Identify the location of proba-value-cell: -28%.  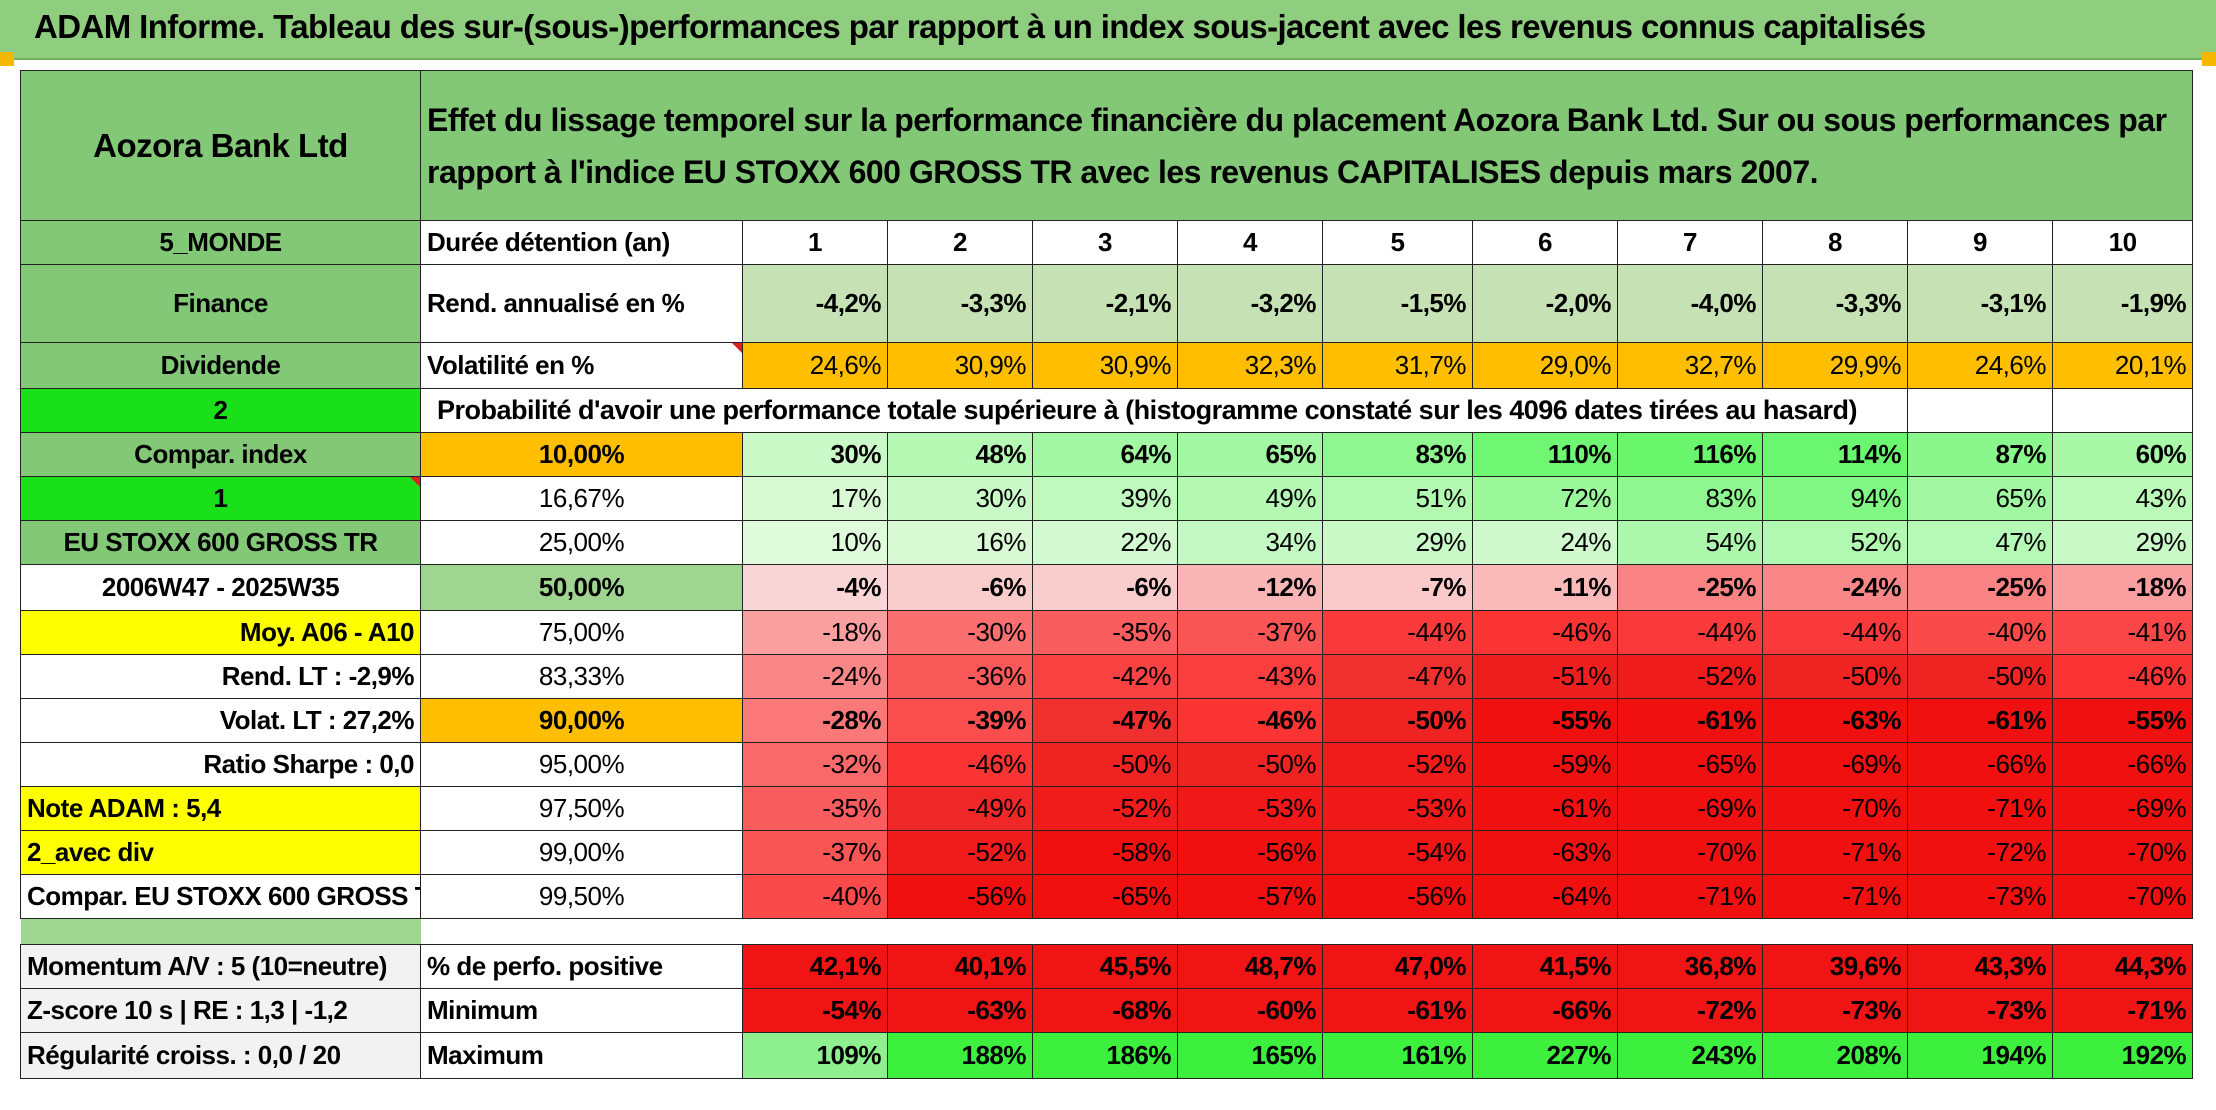
(815, 720).